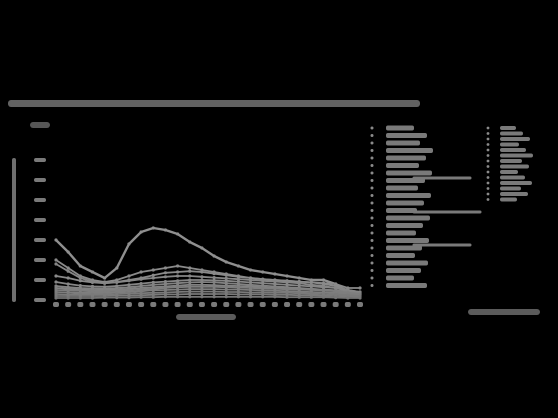 The height and width of the screenshot is (418, 558). What do you see at coordinates (29, 230) in the screenshot?
I see `y-axis` at bounding box center [29, 230].